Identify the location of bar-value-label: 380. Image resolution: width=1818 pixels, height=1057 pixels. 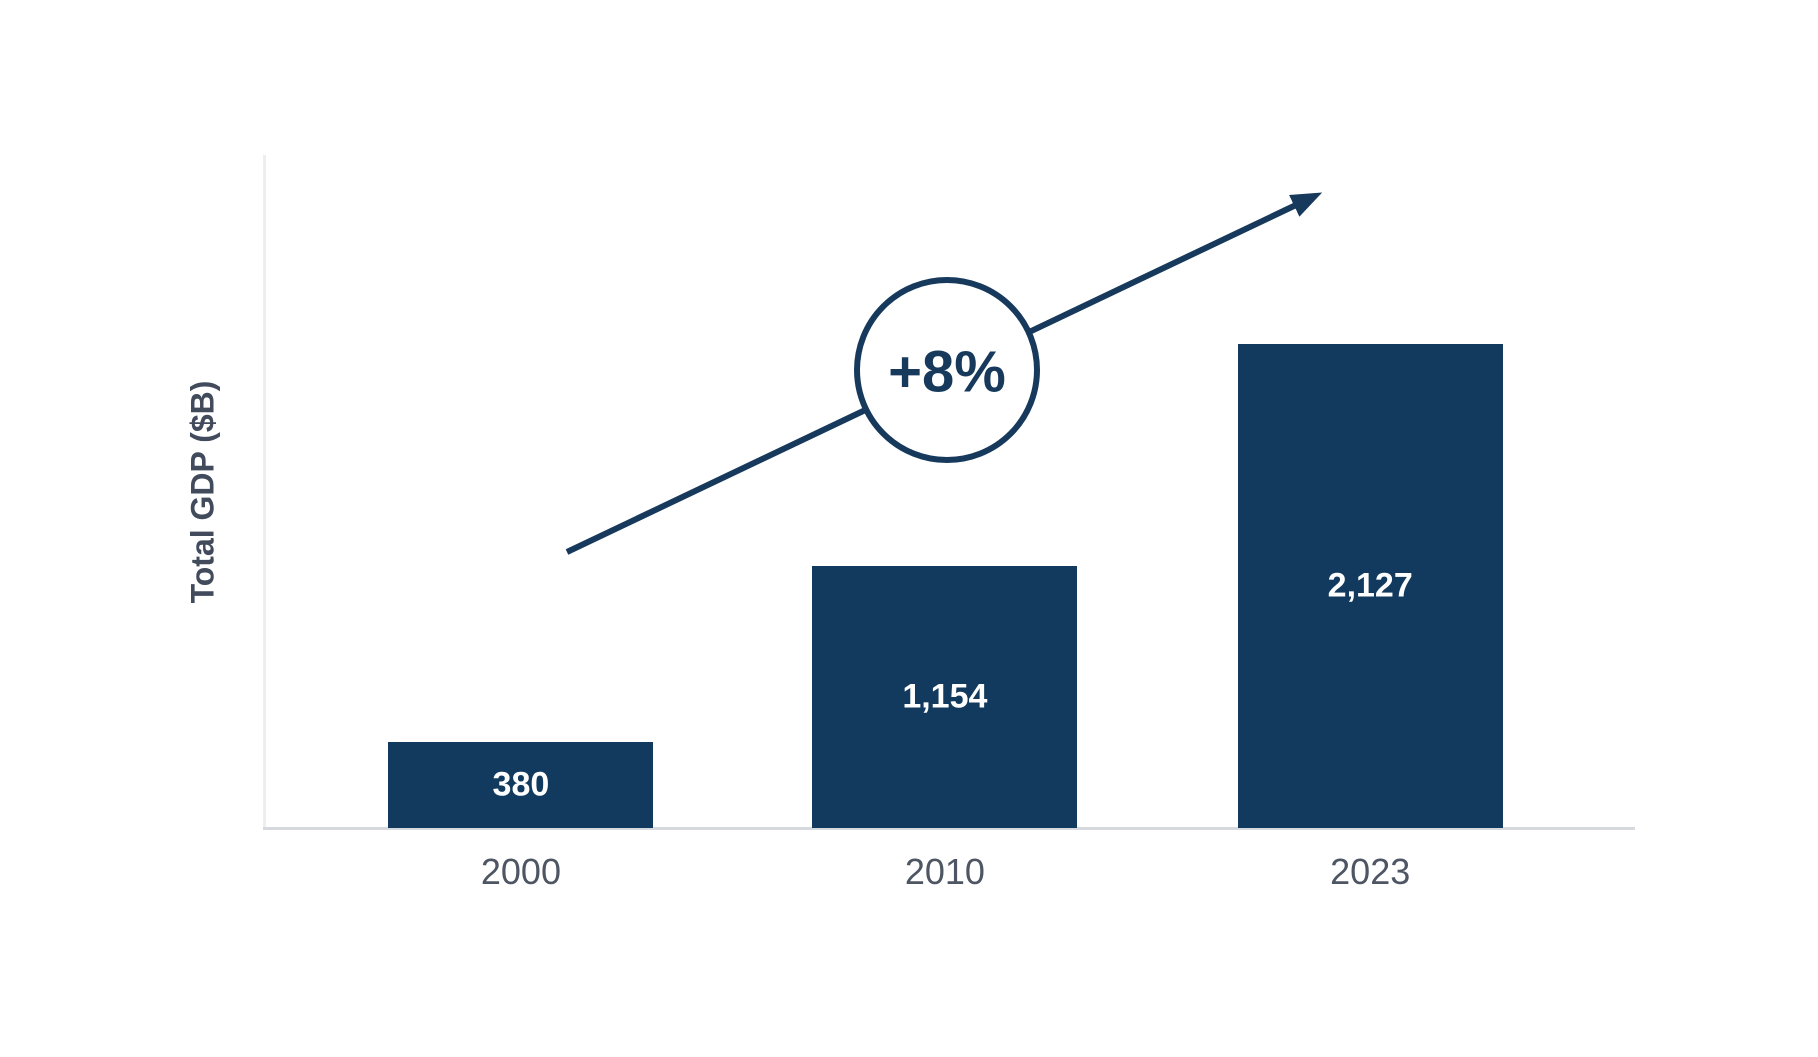
(521, 784).